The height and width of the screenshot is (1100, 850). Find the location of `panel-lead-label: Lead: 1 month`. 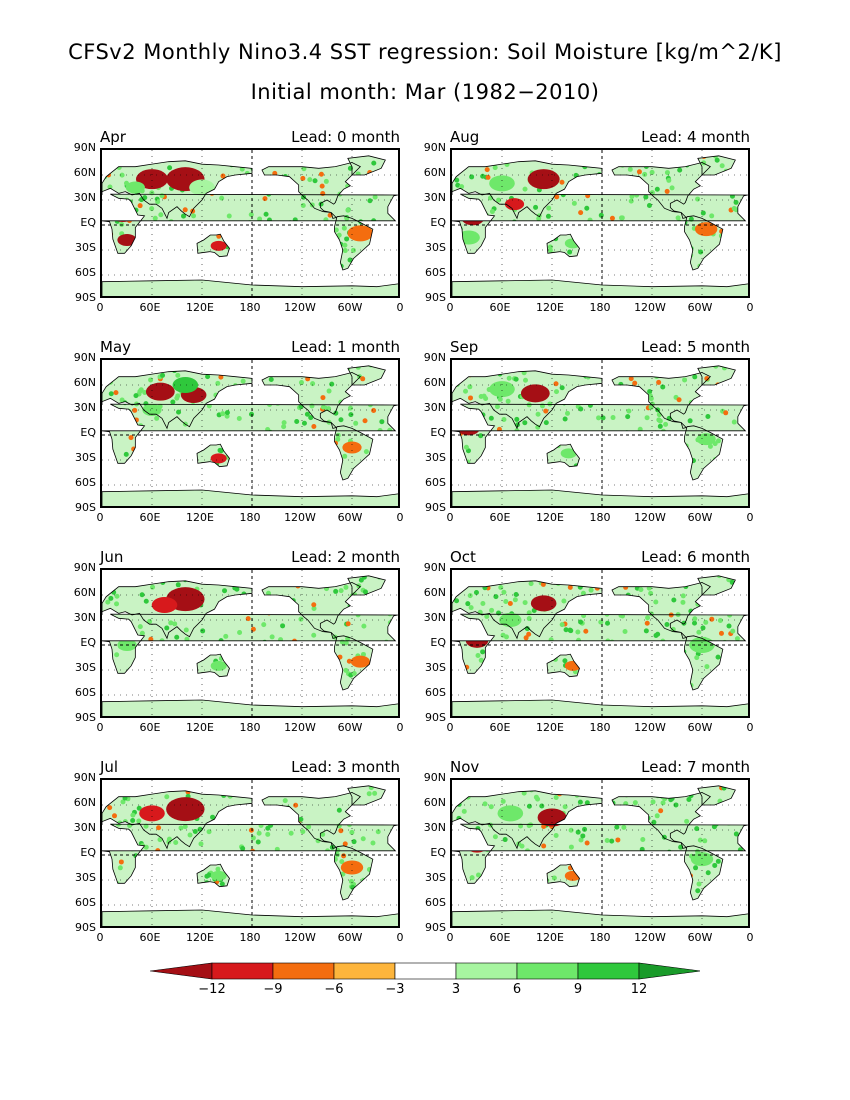

panel-lead-label: Lead: 1 month is located at coordinates (345, 347).